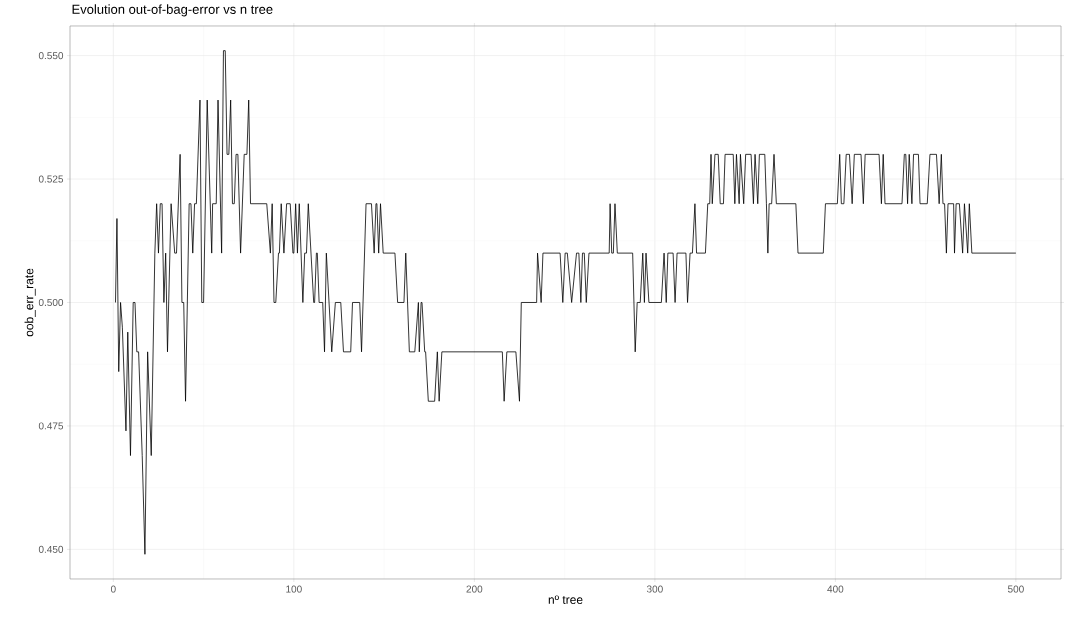 This screenshot has height=621, width=1068. Describe the element at coordinates (51, 179) in the screenshot. I see `y-tick-label: 0.525` at that location.